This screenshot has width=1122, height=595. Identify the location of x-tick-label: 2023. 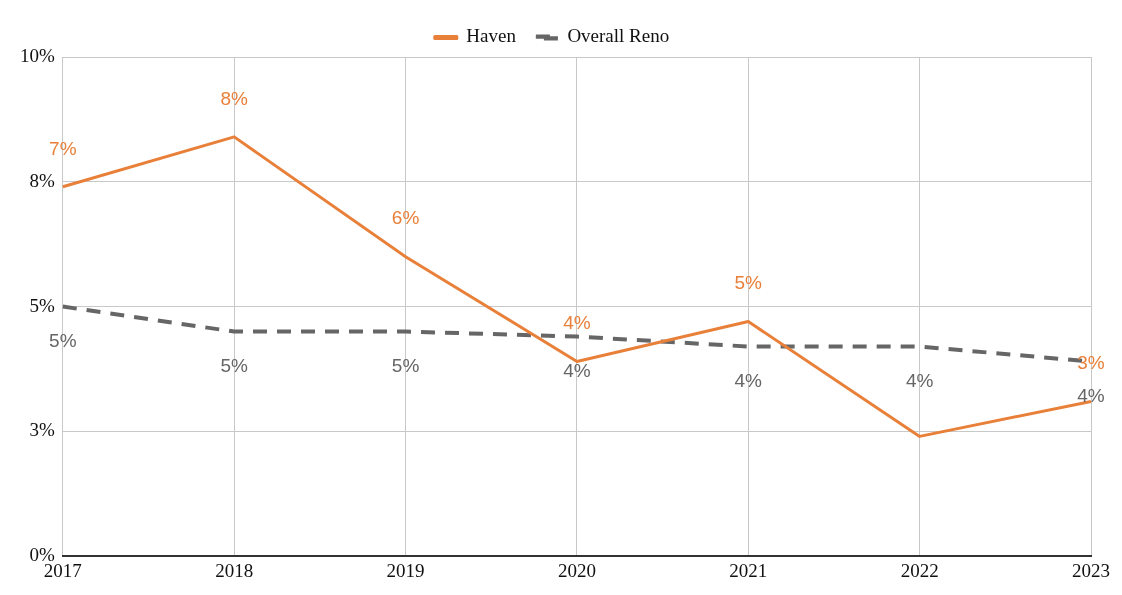
(1091, 570).